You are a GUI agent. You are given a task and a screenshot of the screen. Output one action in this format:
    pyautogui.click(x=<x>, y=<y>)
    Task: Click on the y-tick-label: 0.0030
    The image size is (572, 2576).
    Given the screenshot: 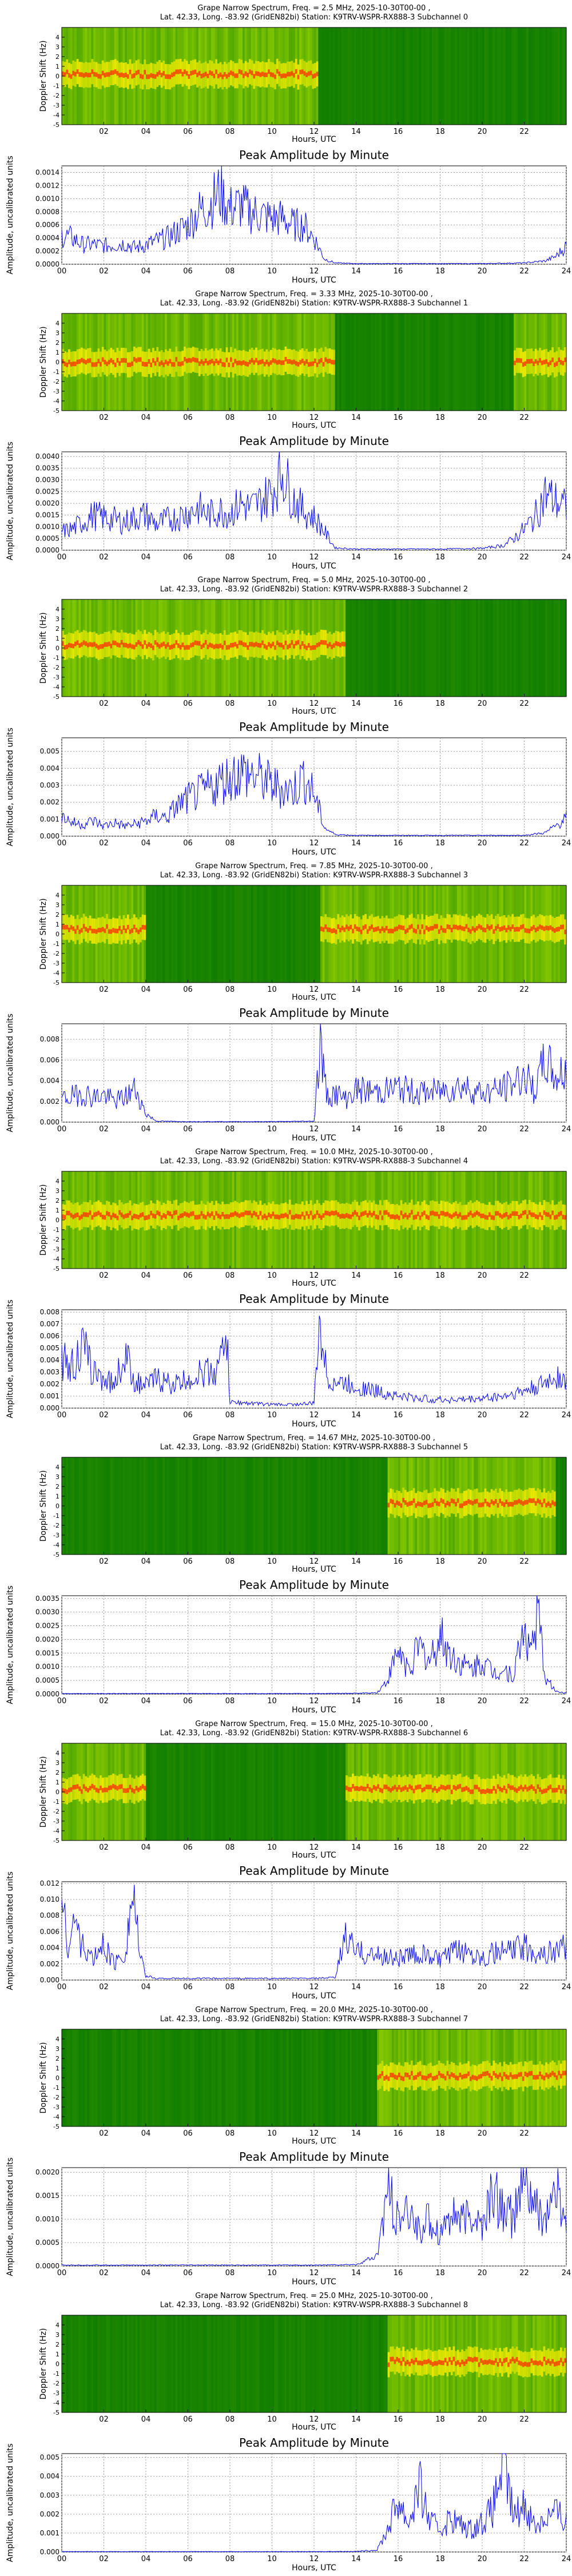 What is the action you would take?
    pyautogui.click(x=47, y=480)
    